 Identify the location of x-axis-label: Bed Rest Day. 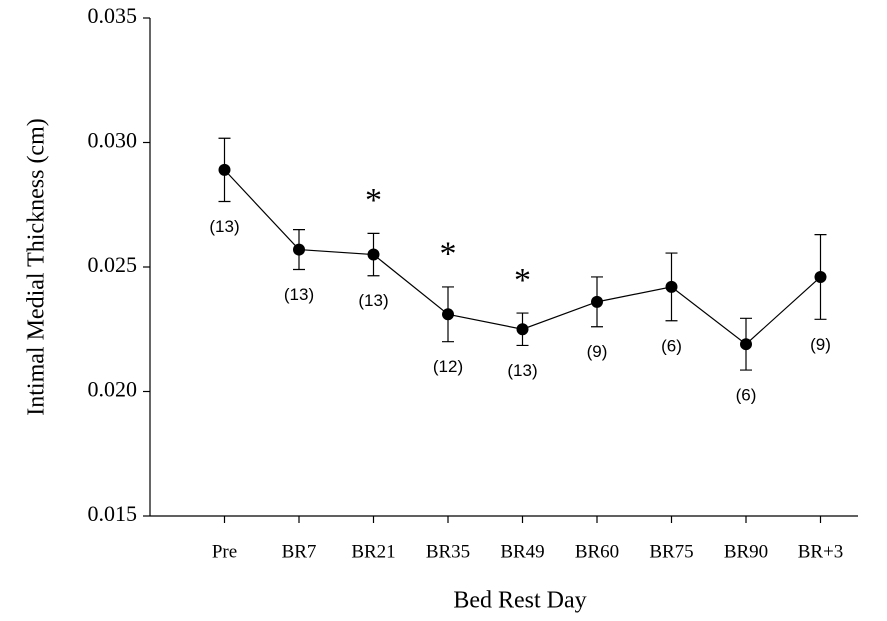
(519, 601).